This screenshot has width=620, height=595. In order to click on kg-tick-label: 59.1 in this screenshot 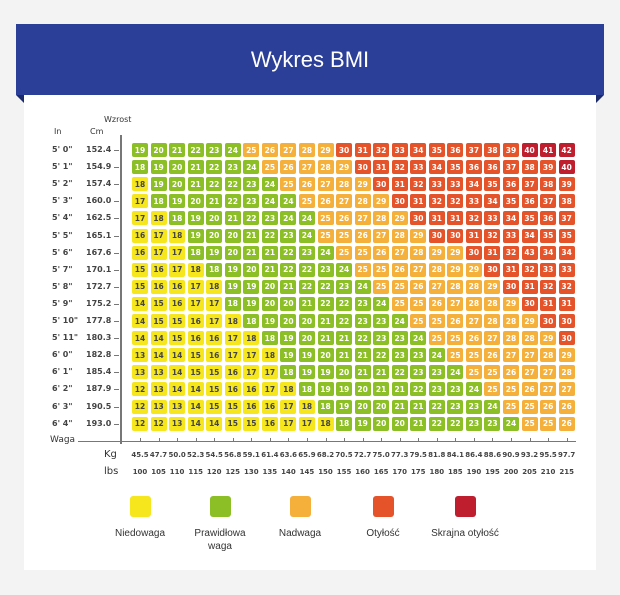, I will do `click(251, 455)`.